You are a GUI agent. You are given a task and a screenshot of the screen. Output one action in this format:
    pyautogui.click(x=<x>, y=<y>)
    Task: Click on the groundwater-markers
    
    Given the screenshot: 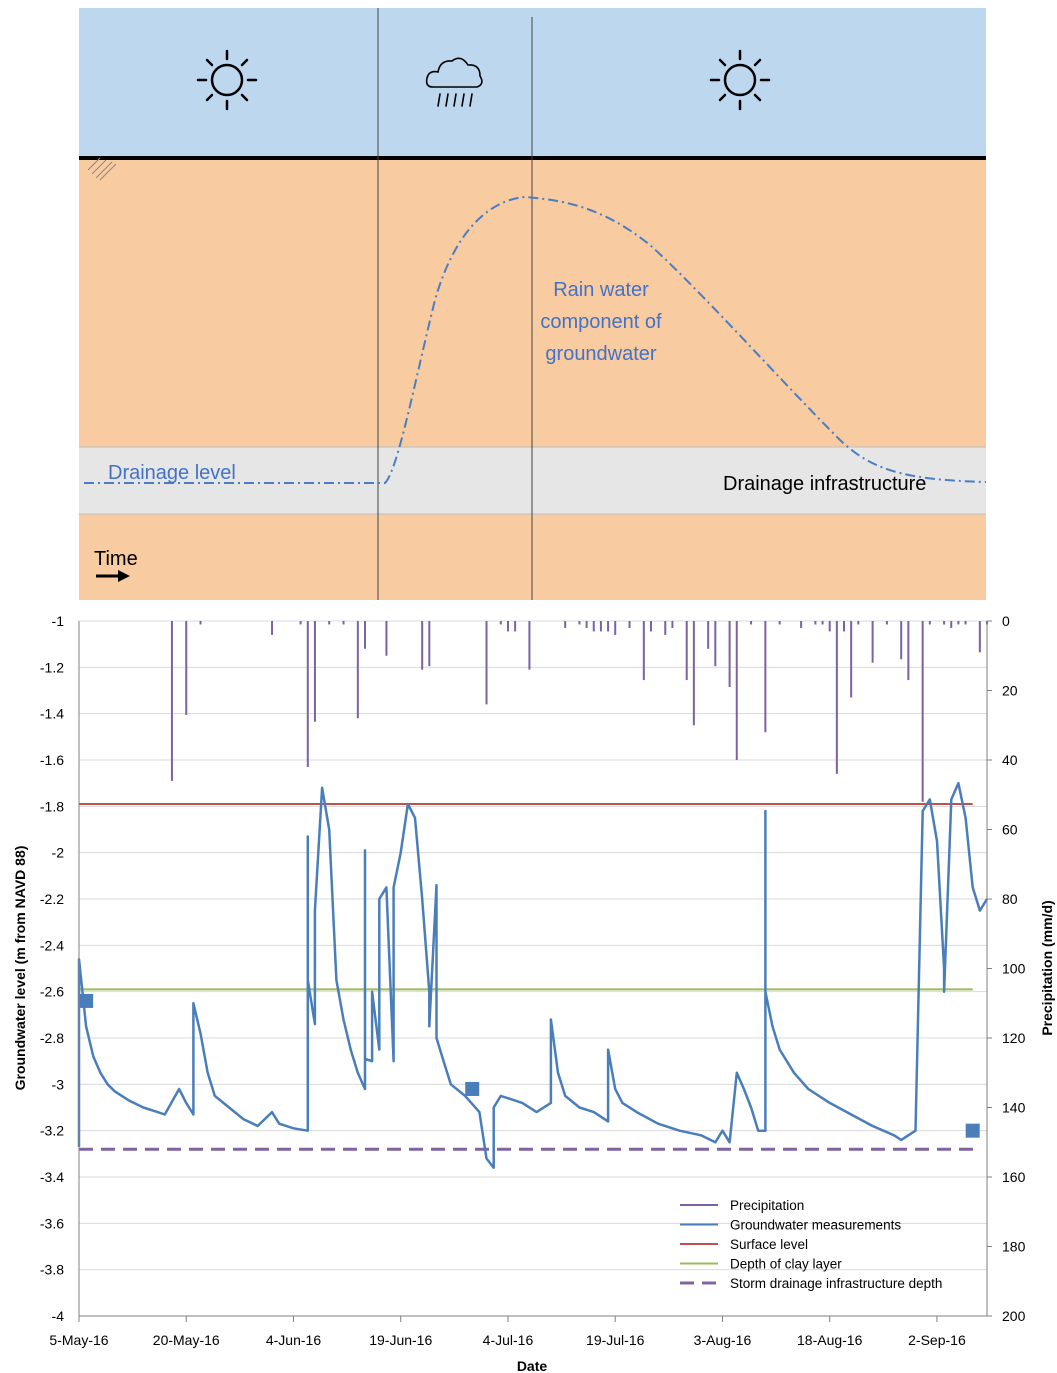 What is the action you would take?
    pyautogui.click(x=529, y=1065)
    